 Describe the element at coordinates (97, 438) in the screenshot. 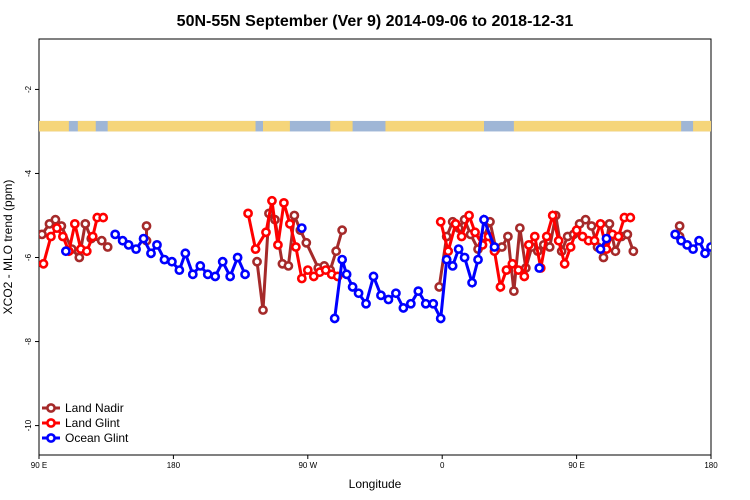

I see `legend-label: Ocean Glint` at that location.